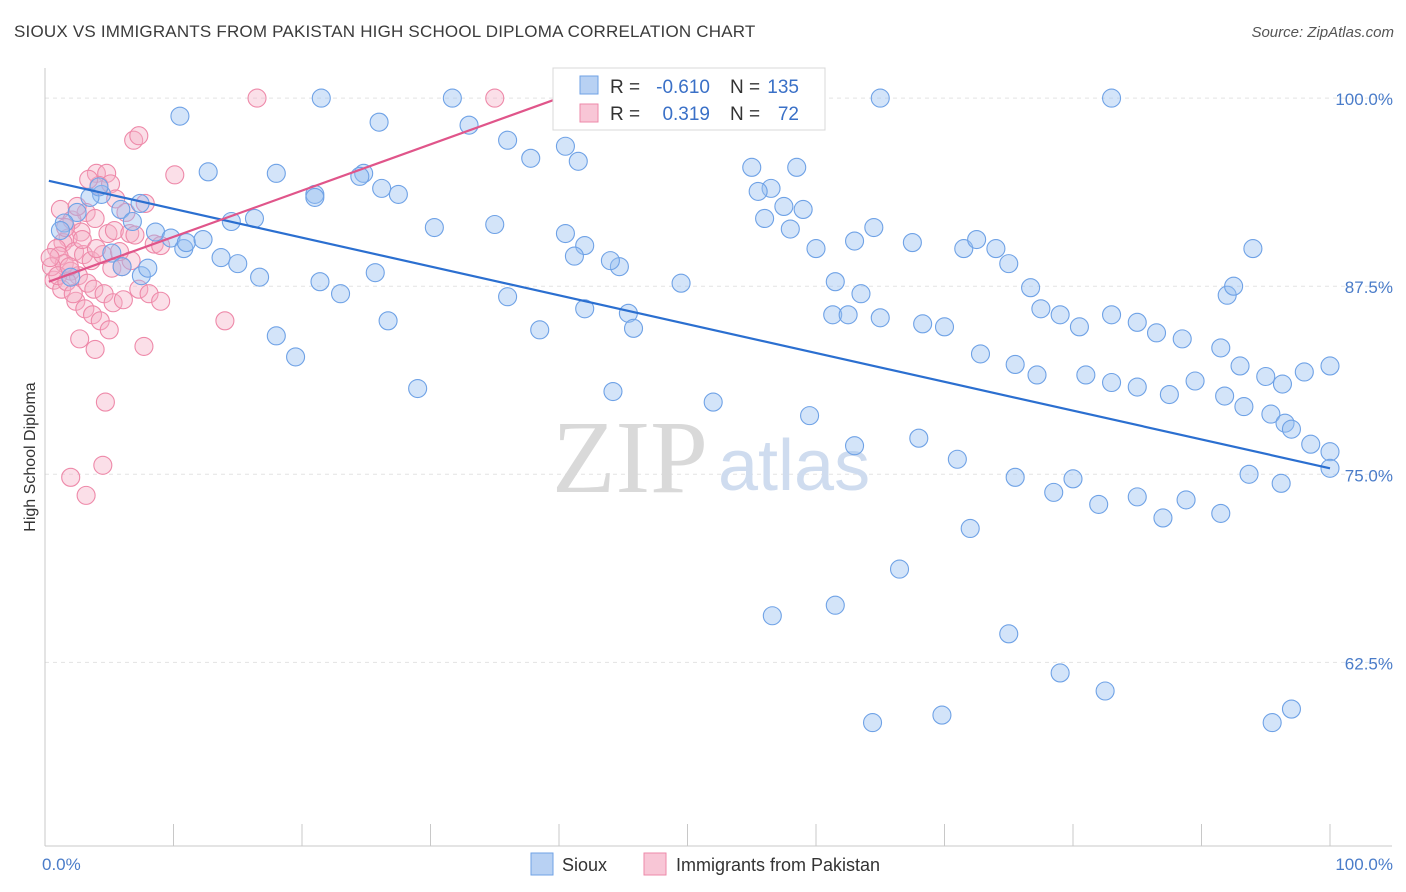  I want to click on legend-n-value-sioux: 135, so click(783, 87).